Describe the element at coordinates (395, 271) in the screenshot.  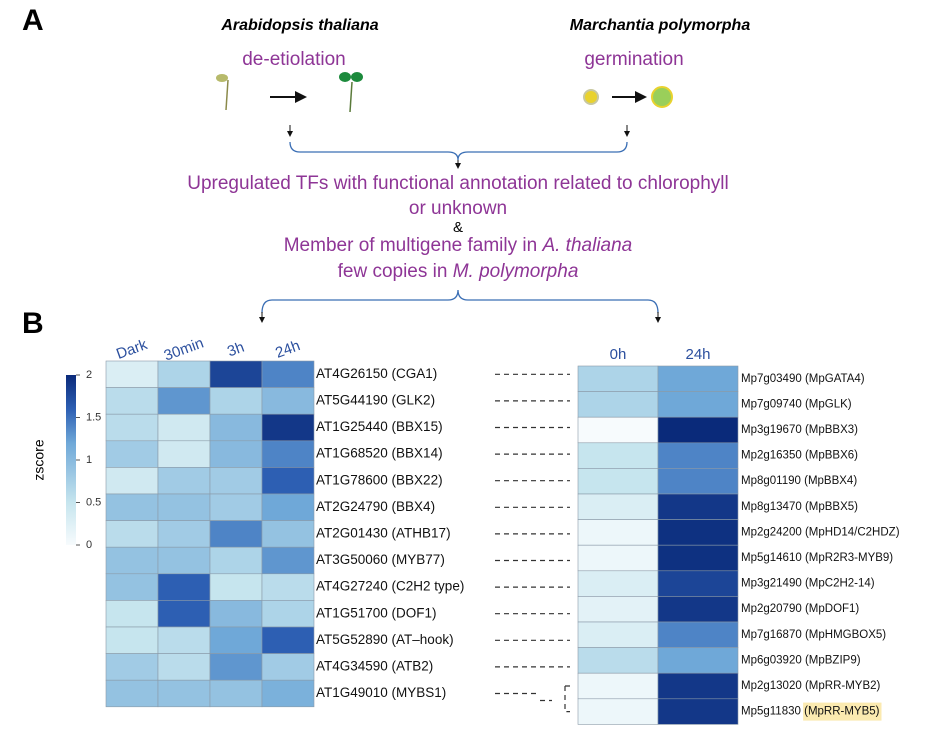
I see `text: few copies in` at that location.